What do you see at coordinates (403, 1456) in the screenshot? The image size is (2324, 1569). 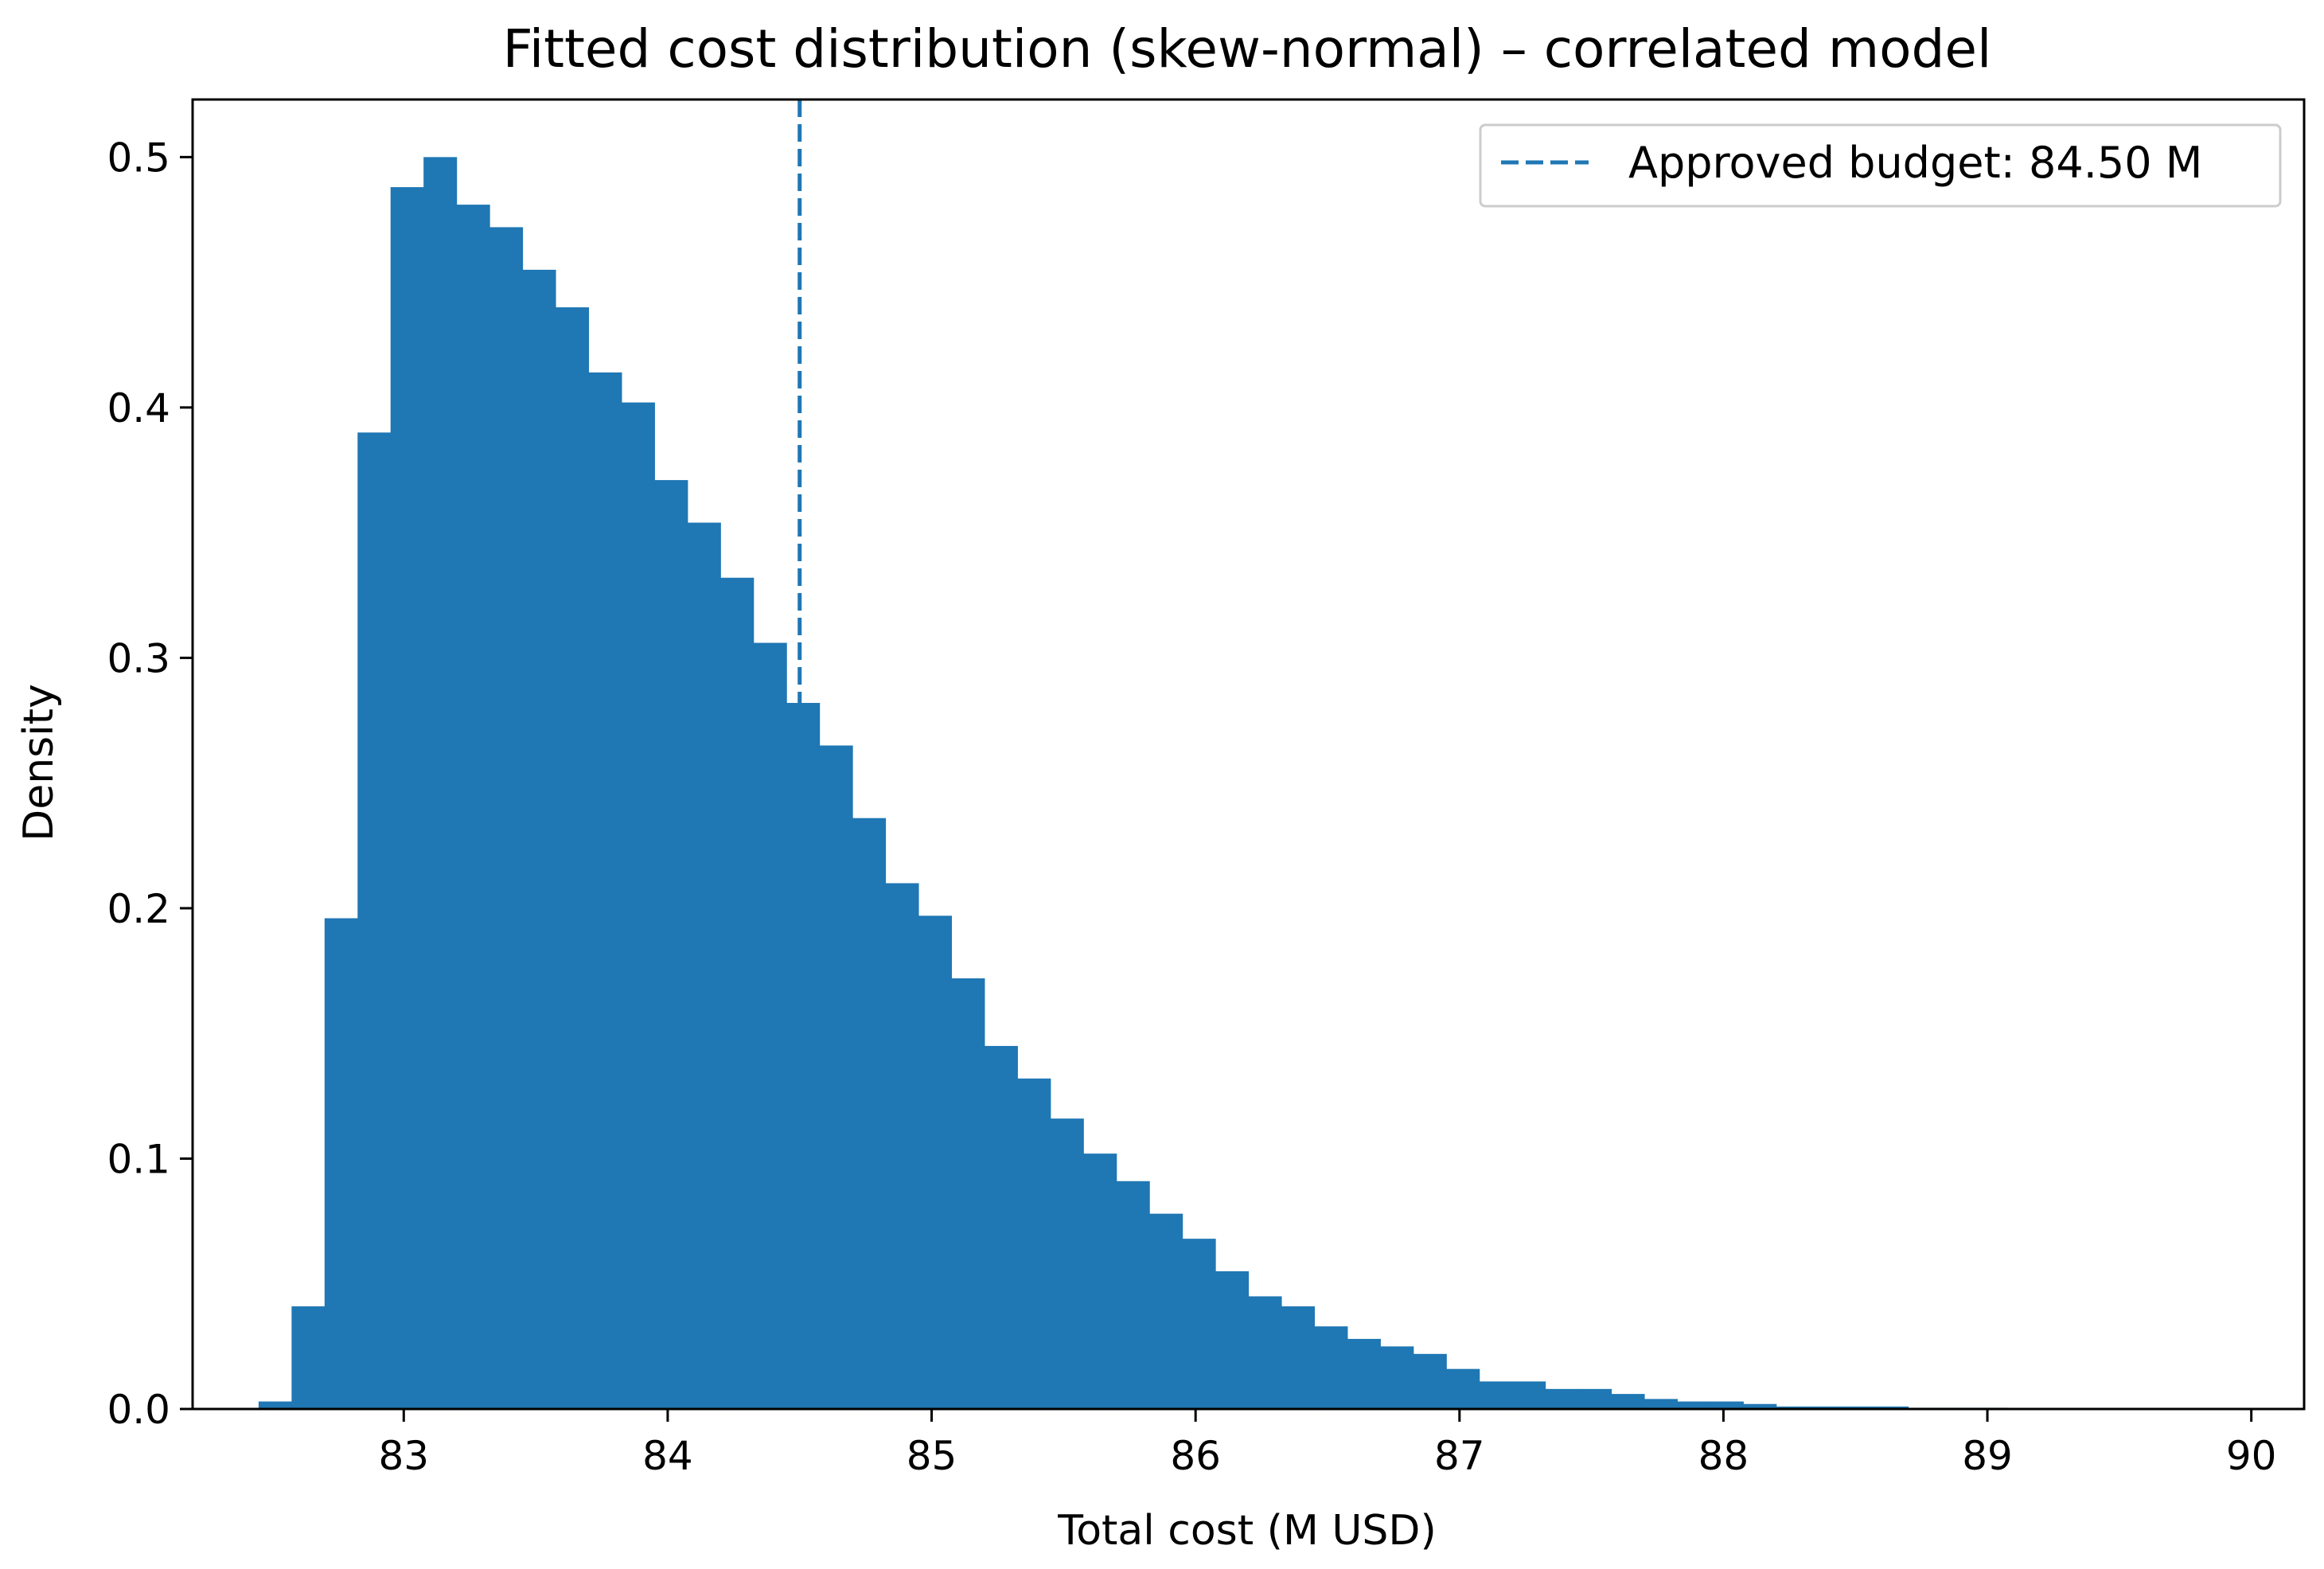 I see `x-tick-label: 83` at bounding box center [403, 1456].